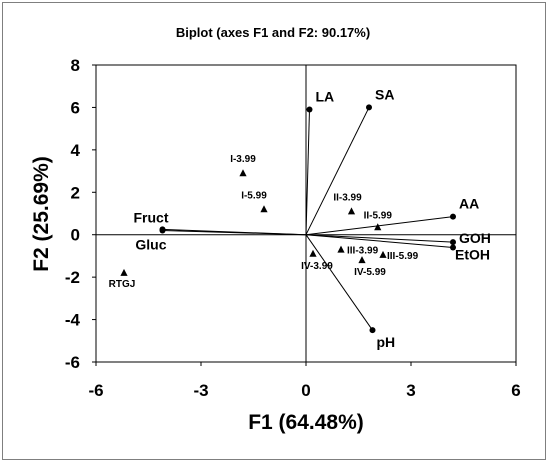  Describe the element at coordinates (75, 192) in the screenshot. I see `y-tick-label: 2` at that location.